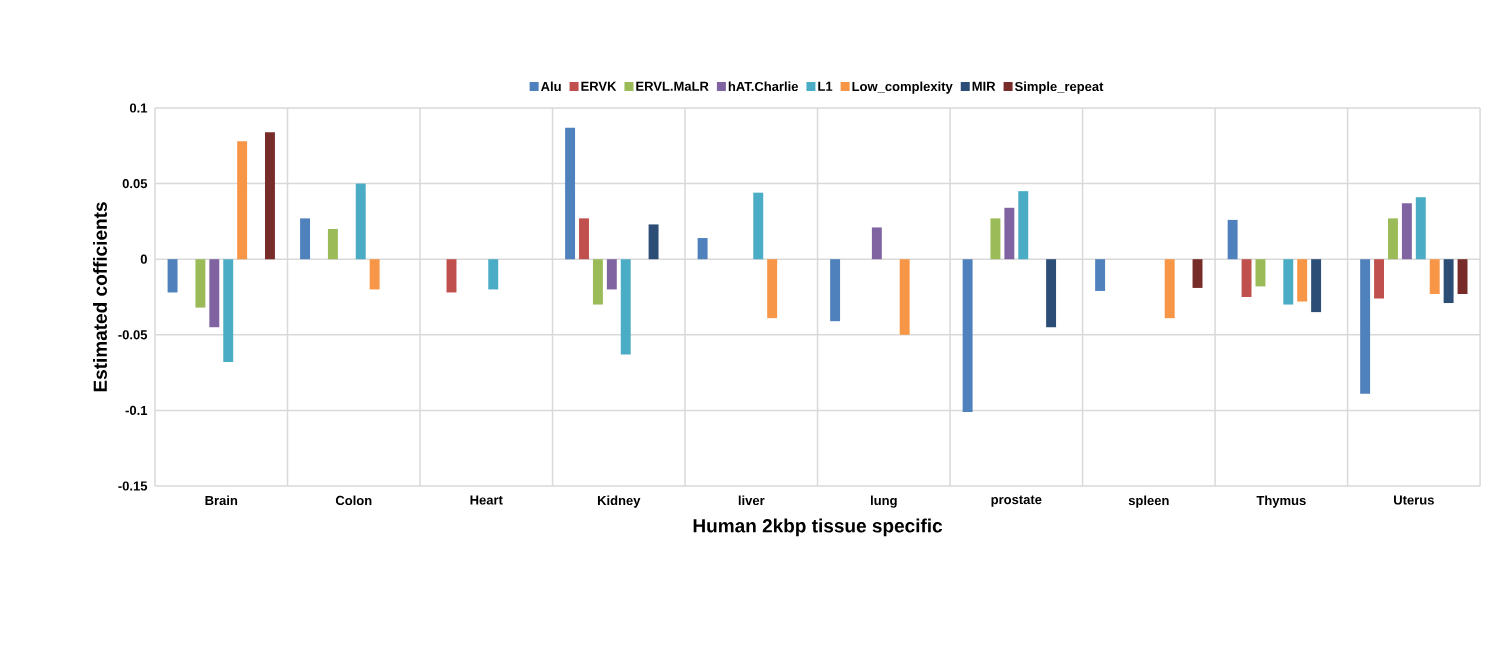 This screenshot has height=657, width=1485. What do you see at coordinates (1016, 501) in the screenshot?
I see `x-tick-label: prostate` at bounding box center [1016, 501].